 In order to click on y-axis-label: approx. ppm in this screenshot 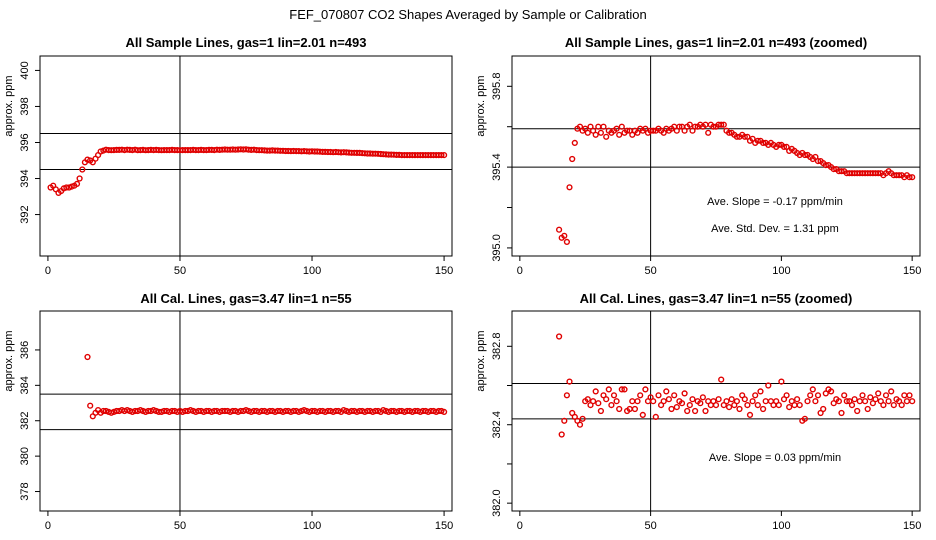, I will do `click(9, 360)`.